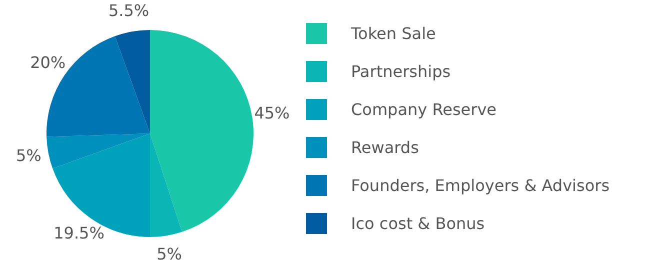 The width and height of the screenshot is (661, 267). I want to click on legend-label: Rewards, so click(385, 147).